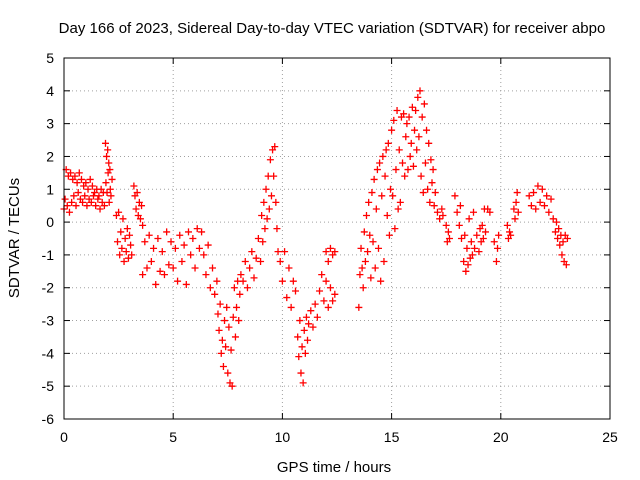  I want to click on y-tick-label: -4, so click(48, 353).